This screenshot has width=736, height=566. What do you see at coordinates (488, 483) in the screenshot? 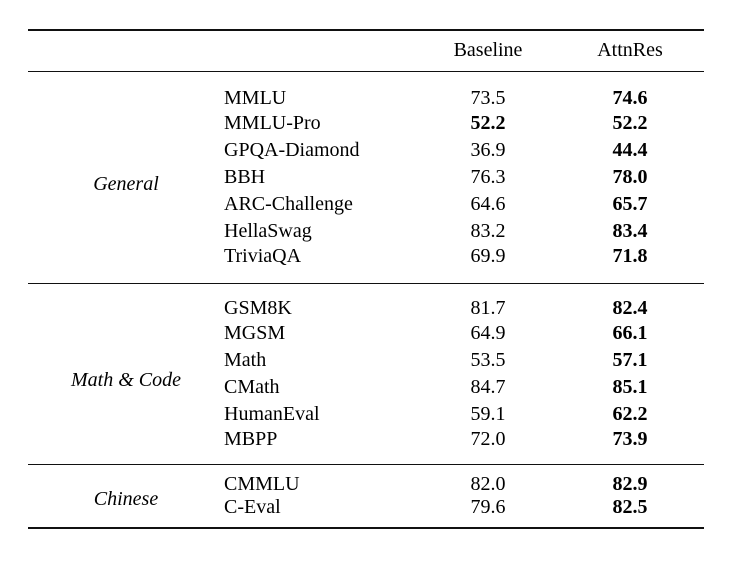
I see `baseline-value: 82.0` at bounding box center [488, 483].